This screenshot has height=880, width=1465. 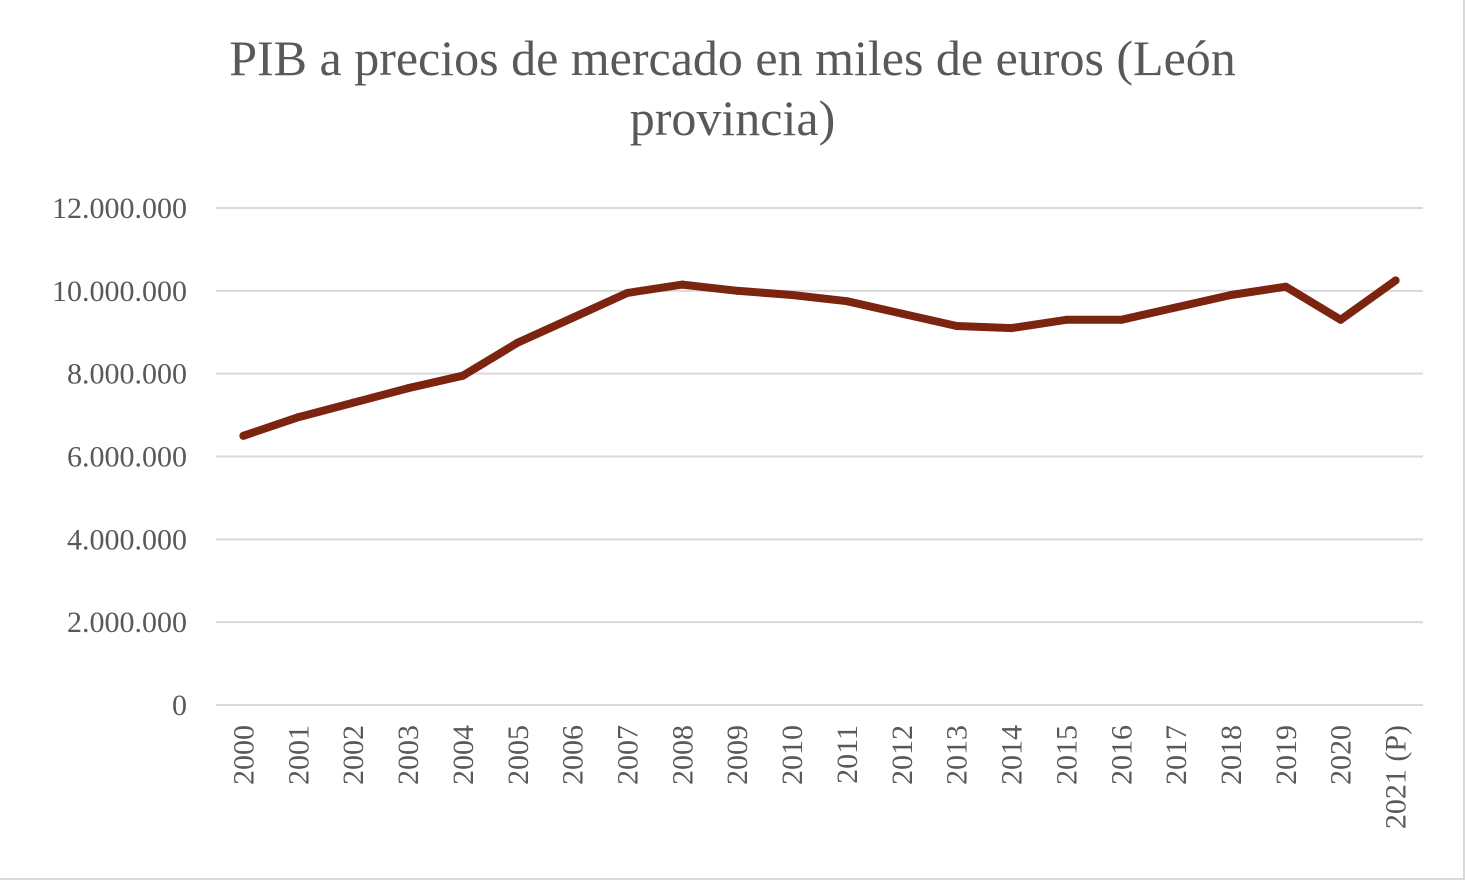 I want to click on x-tick-label: 2017, so click(x=1176, y=755).